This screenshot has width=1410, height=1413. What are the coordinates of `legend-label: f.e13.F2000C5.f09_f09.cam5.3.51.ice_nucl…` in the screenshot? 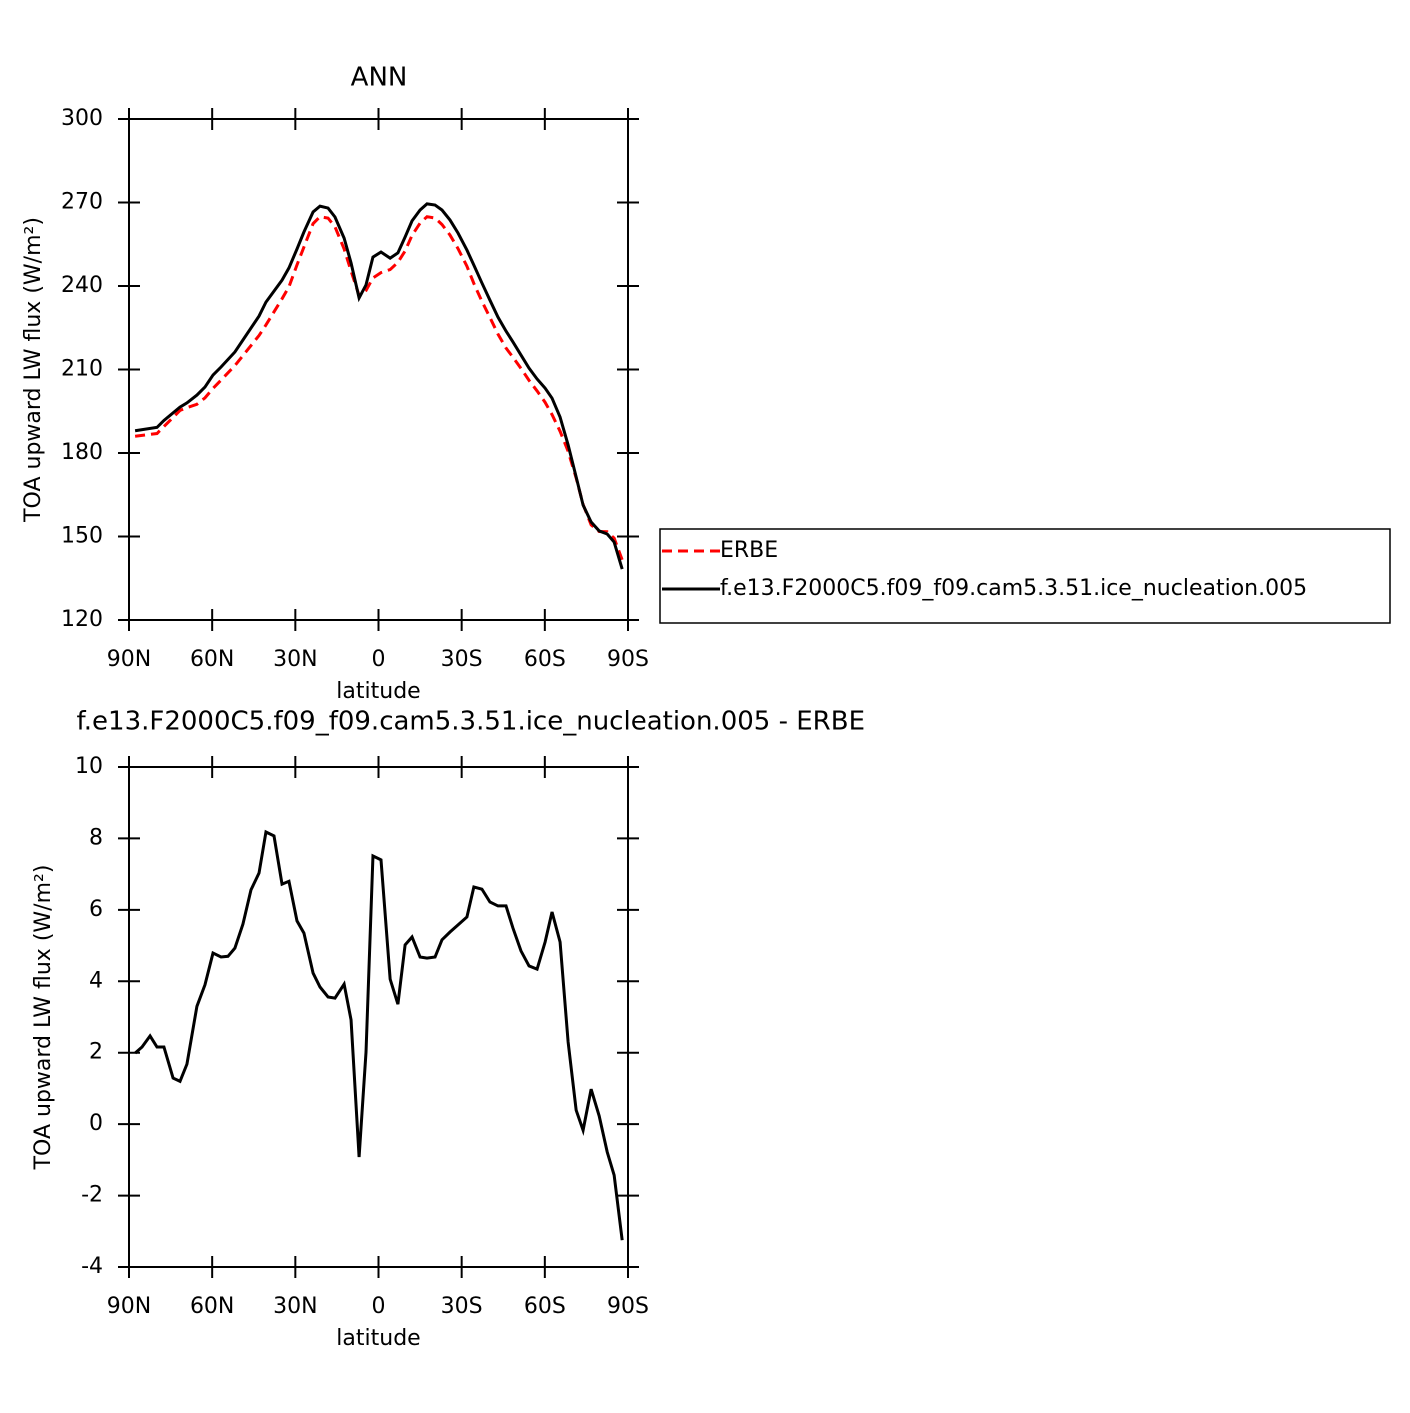 It's located at (1013, 588).